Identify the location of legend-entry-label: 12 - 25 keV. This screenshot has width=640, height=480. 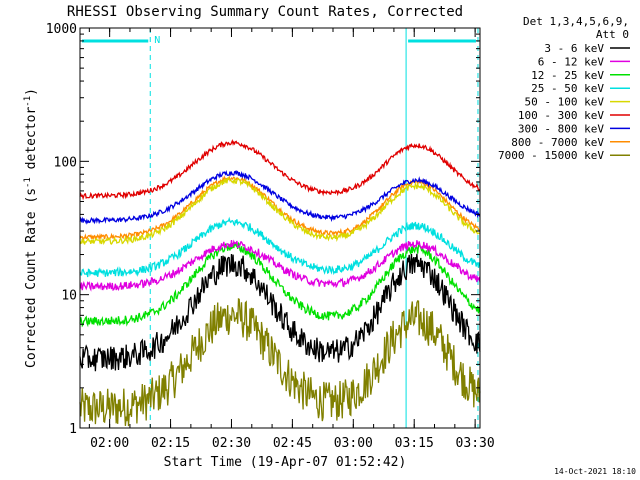
(567, 75).